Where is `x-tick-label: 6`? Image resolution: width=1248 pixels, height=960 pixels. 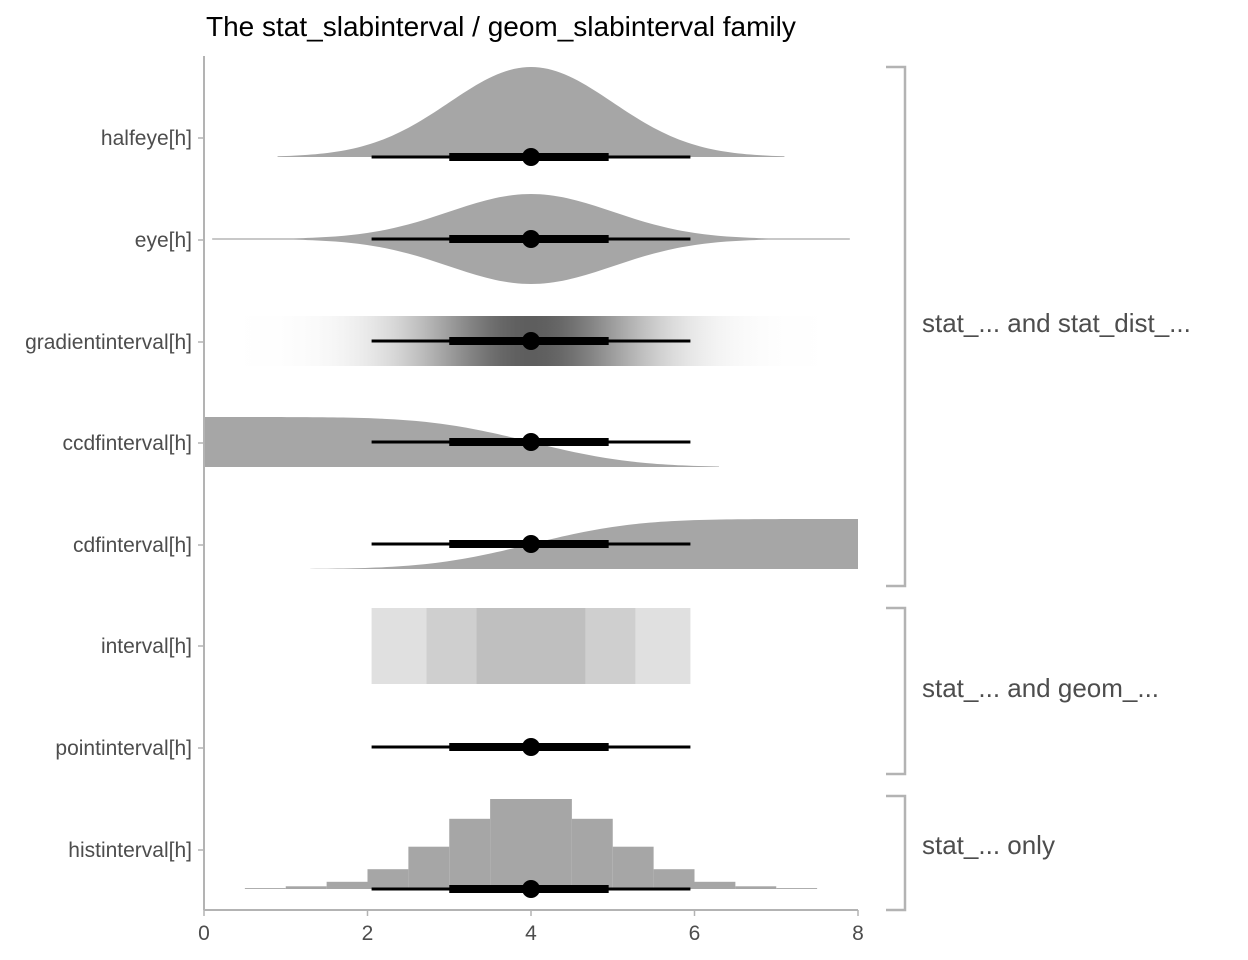 x-tick-label: 6 is located at coordinates (695, 933).